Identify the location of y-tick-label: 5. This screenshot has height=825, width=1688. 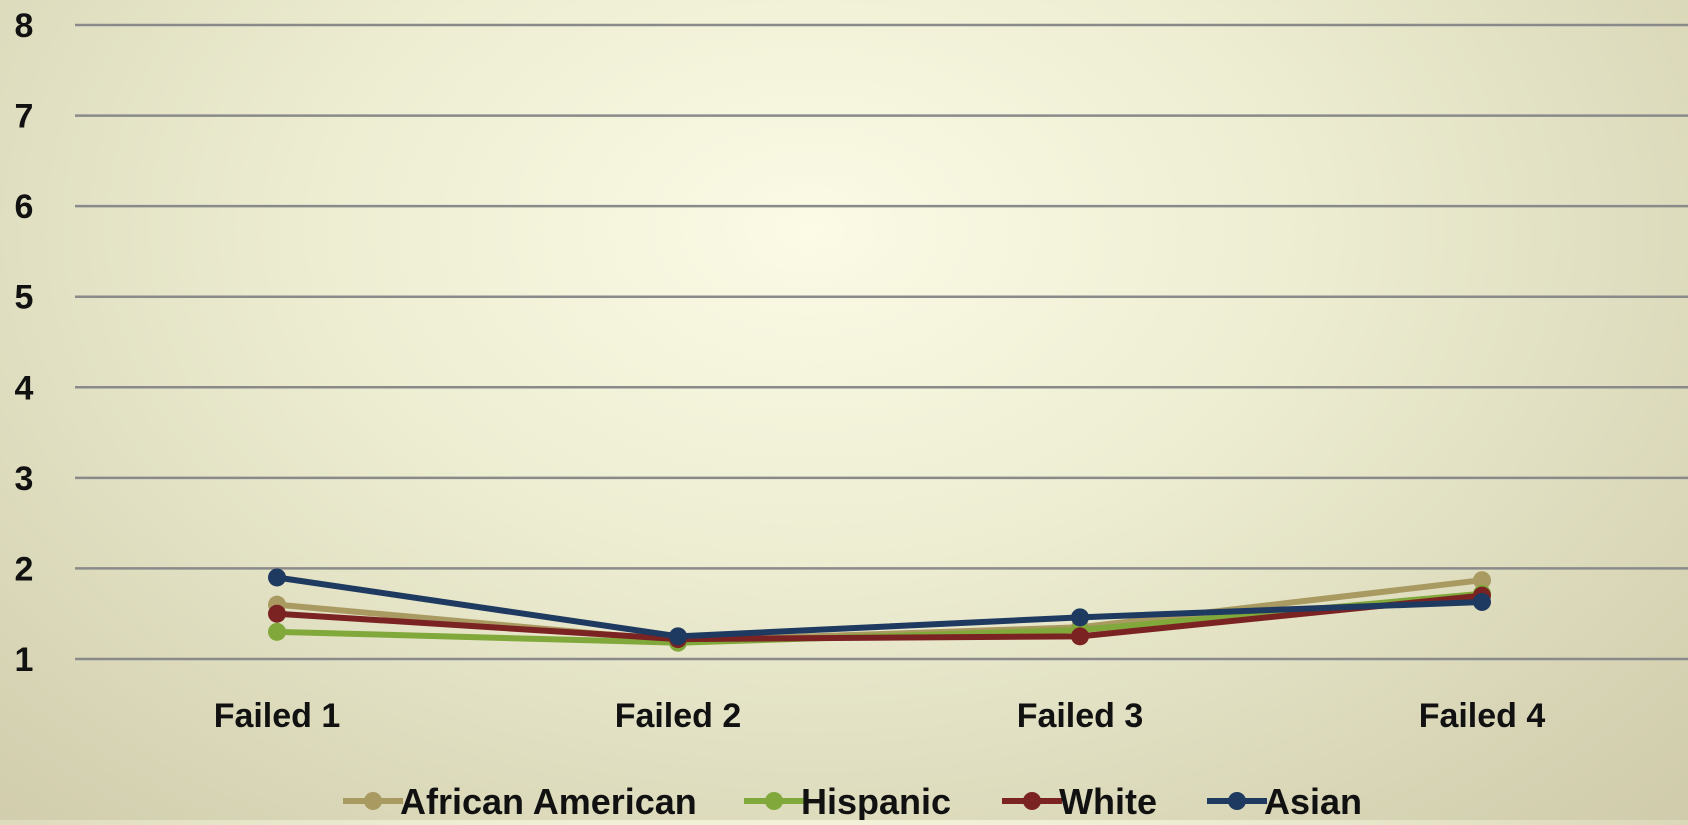
(24, 298).